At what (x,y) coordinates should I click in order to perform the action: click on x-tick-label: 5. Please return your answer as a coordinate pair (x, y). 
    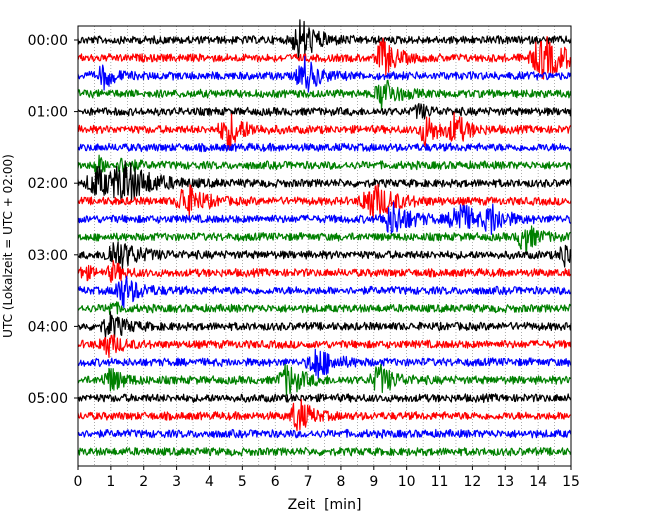
    Looking at the image, I should click on (242, 482).